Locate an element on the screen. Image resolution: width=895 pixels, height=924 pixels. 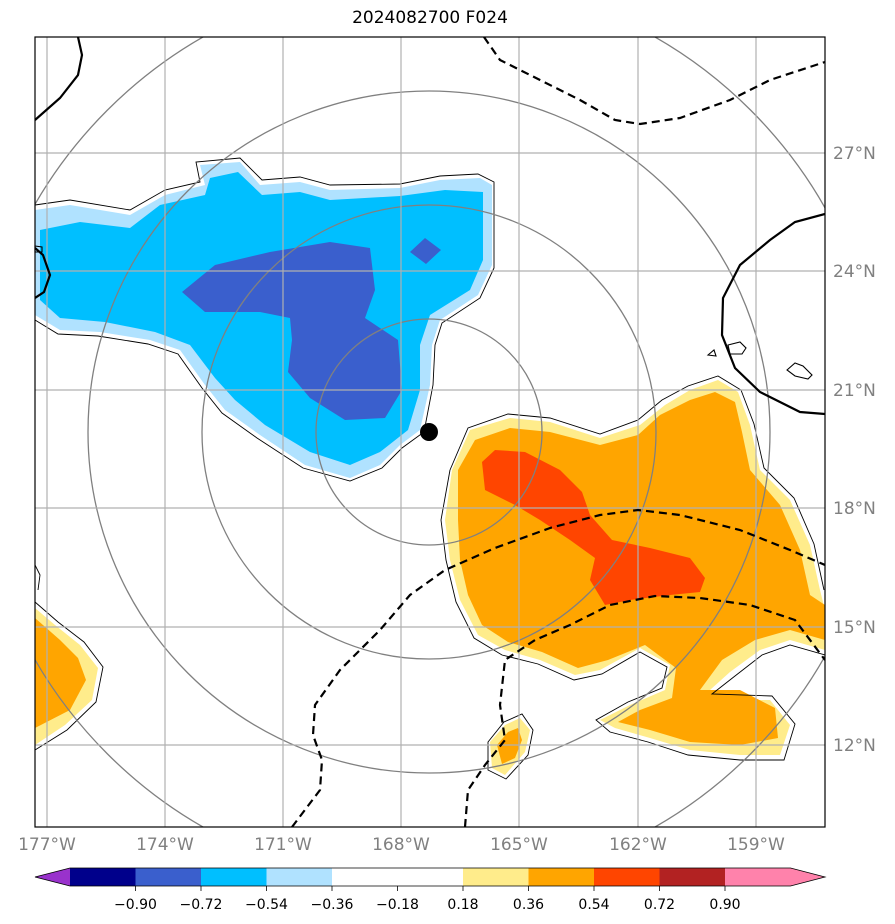
solid-contour-northwest is located at coordinates (59, 79).